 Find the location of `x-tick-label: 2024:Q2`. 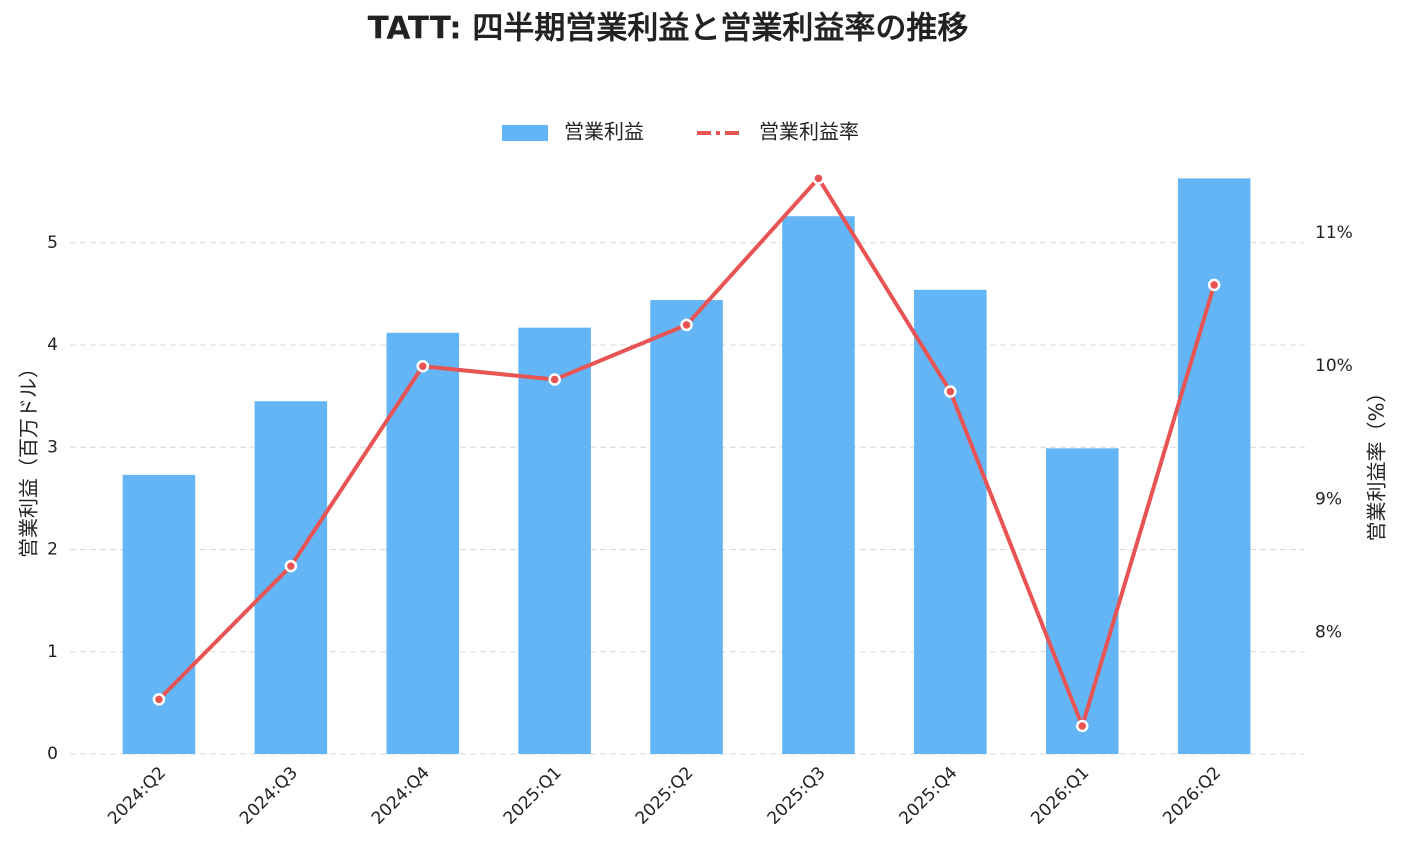

x-tick-label: 2024:Q2 is located at coordinates (137, 796).